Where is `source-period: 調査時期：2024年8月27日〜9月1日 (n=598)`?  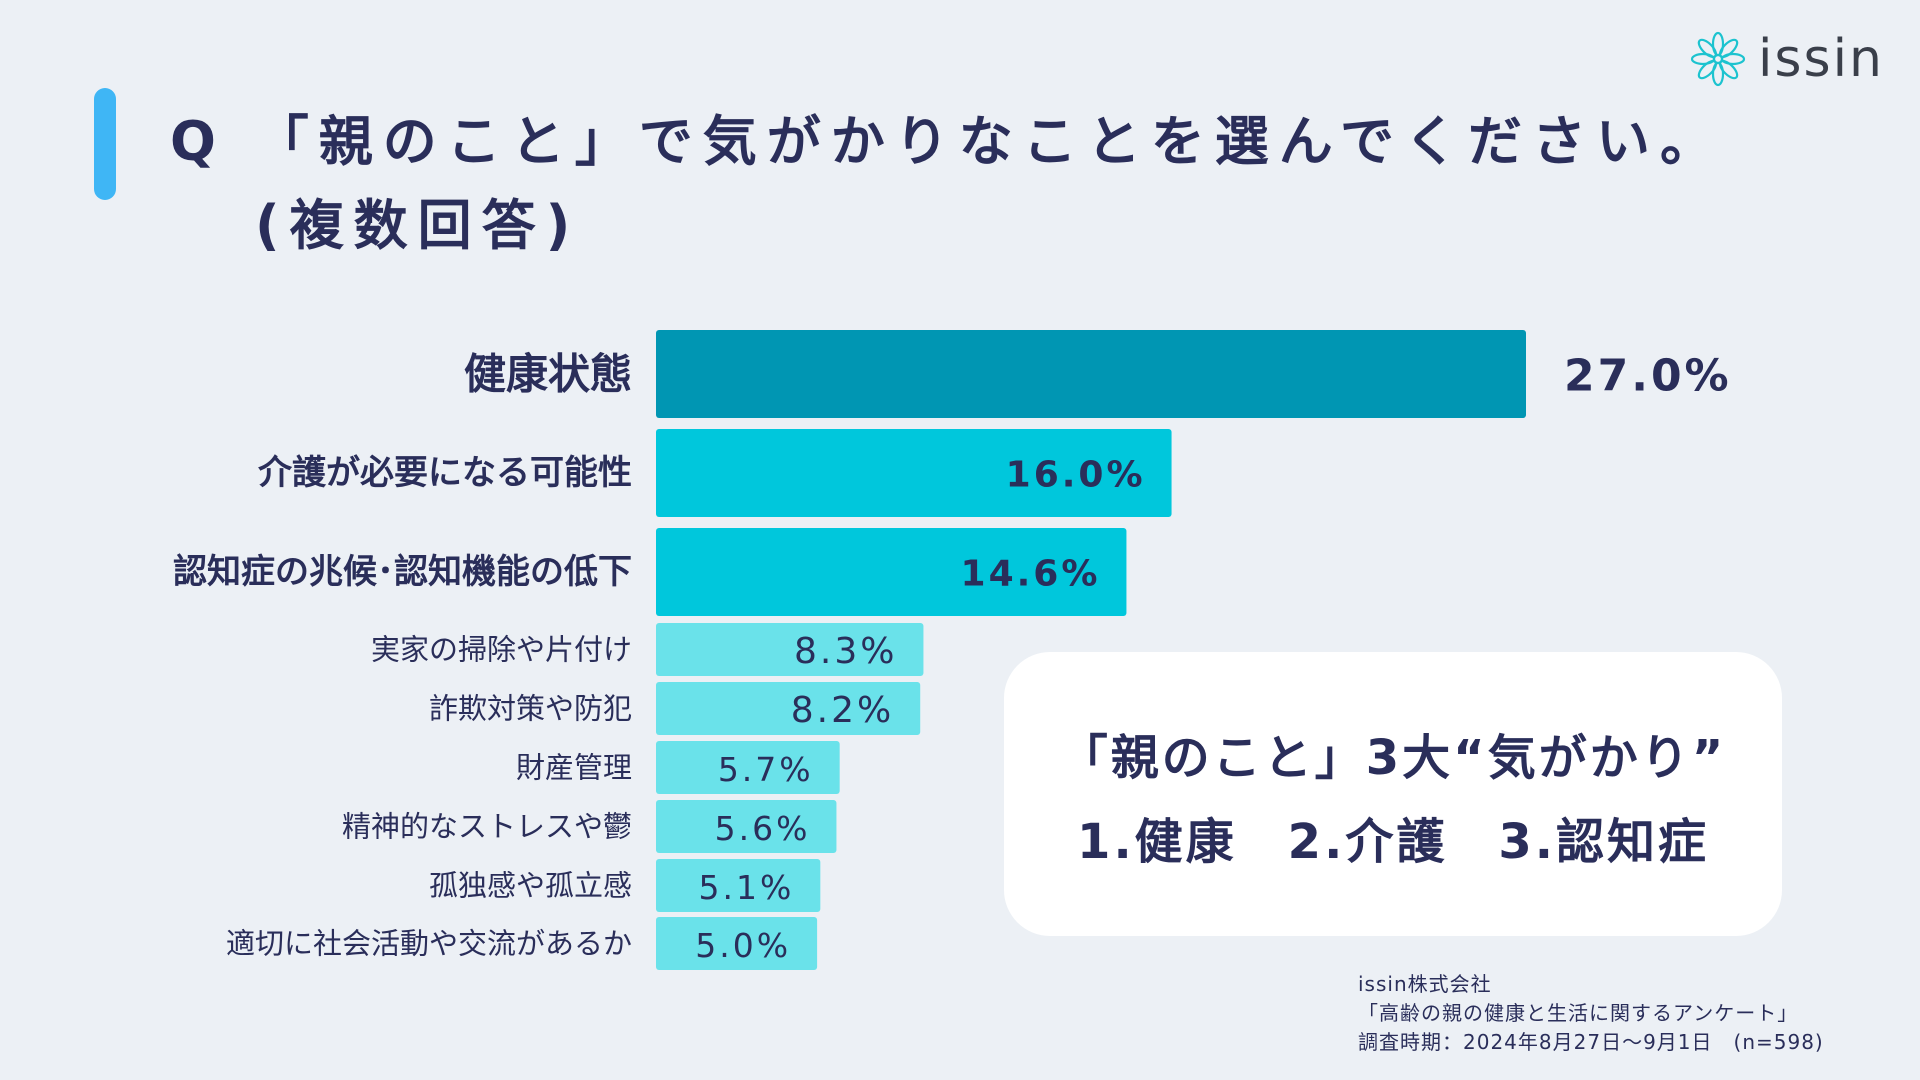
source-period: 調査時期：2024年8月27日〜9月1日 (n=598) is located at coordinates (1591, 1042).